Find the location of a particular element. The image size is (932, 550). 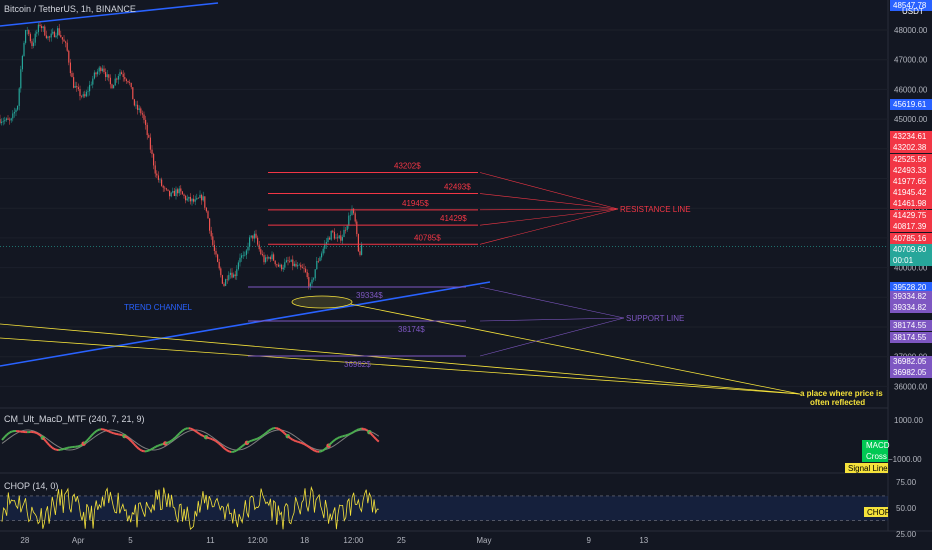

level-label-40785$: 40785$ is located at coordinates (427, 237).